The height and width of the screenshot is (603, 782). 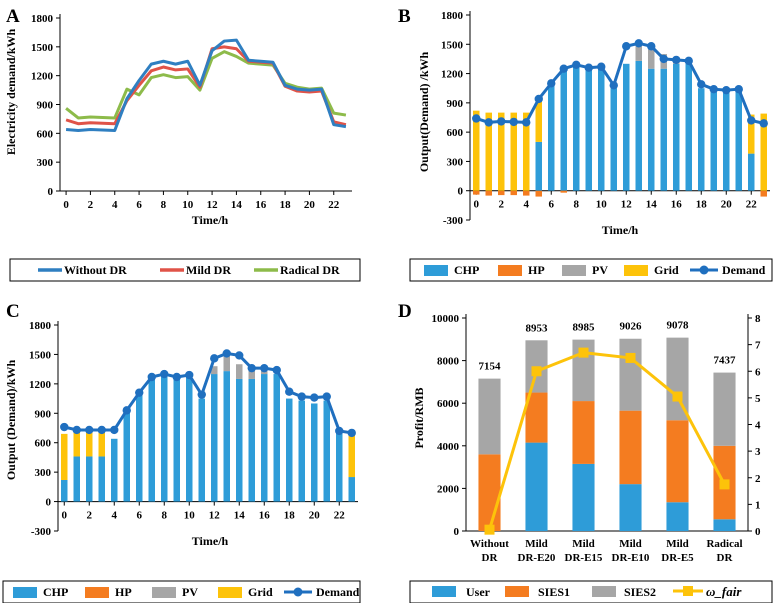 What do you see at coordinates (727, 205) in the screenshot?
I see `x-tick-label-b: 20` at bounding box center [727, 205].